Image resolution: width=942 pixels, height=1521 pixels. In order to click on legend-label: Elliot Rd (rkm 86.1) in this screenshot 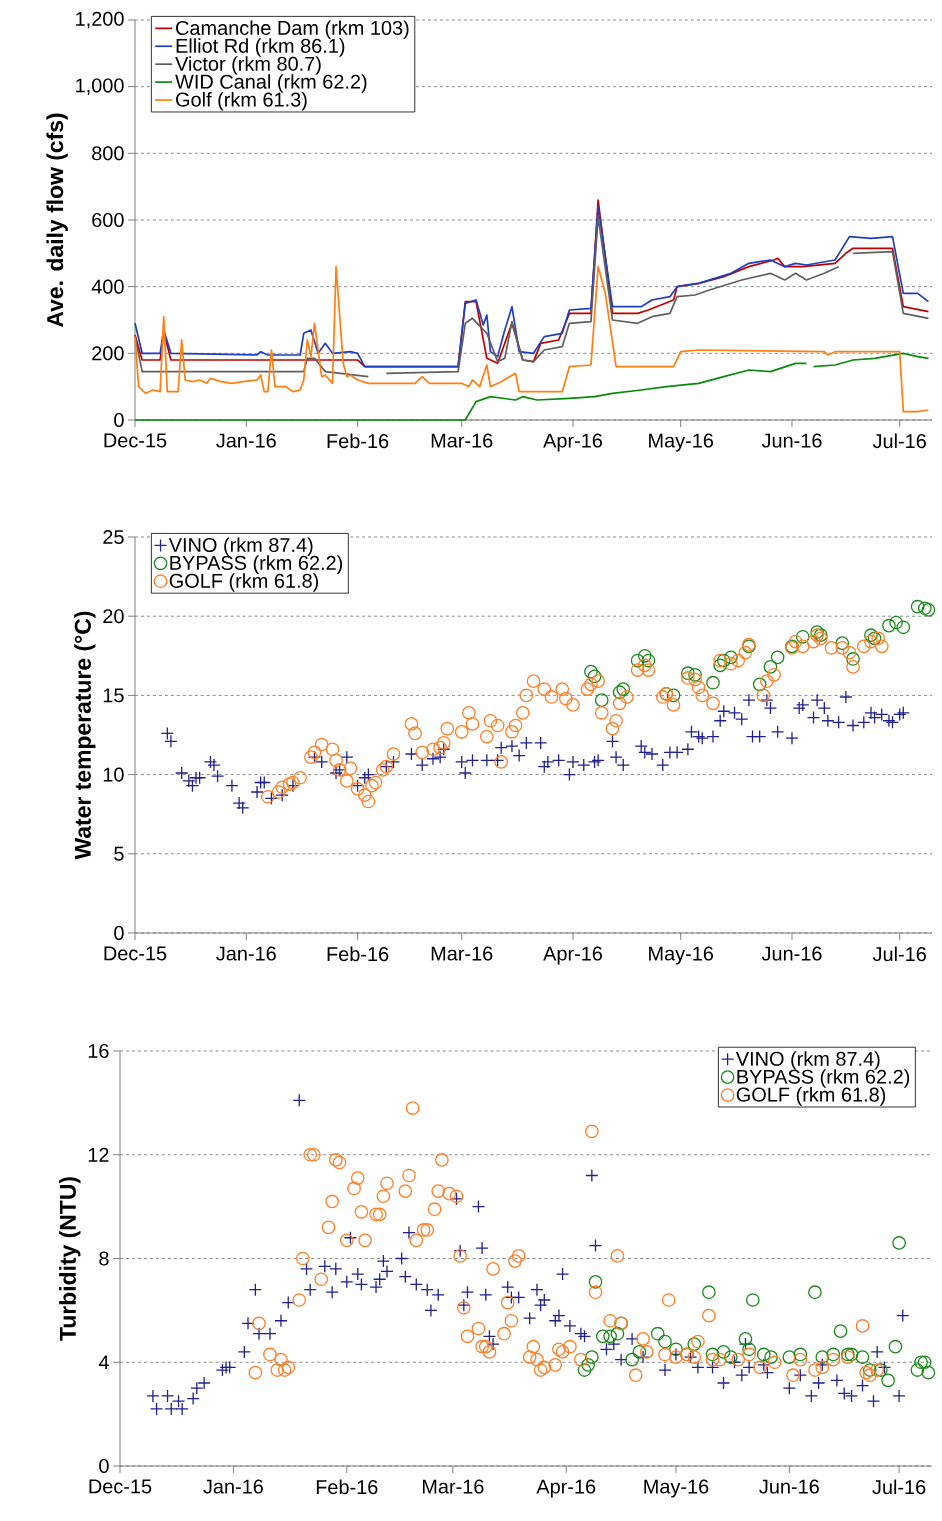, I will do `click(260, 47)`.